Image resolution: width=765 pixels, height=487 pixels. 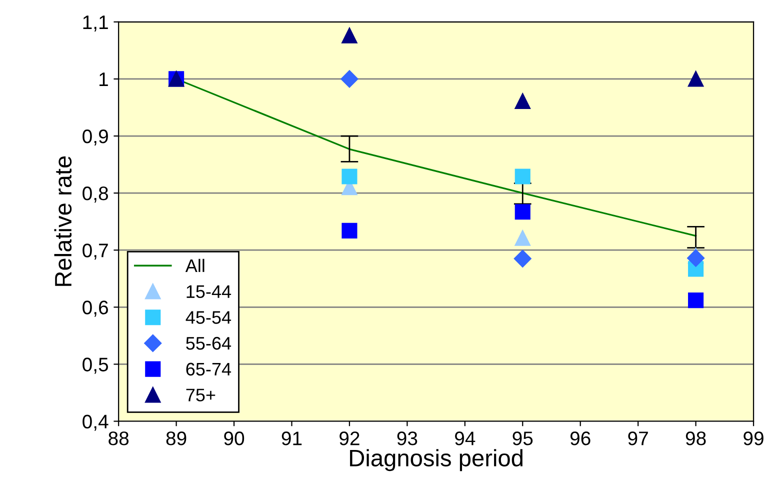 What do you see at coordinates (580, 438) in the screenshot?
I see `x-tick-label: 96` at bounding box center [580, 438].